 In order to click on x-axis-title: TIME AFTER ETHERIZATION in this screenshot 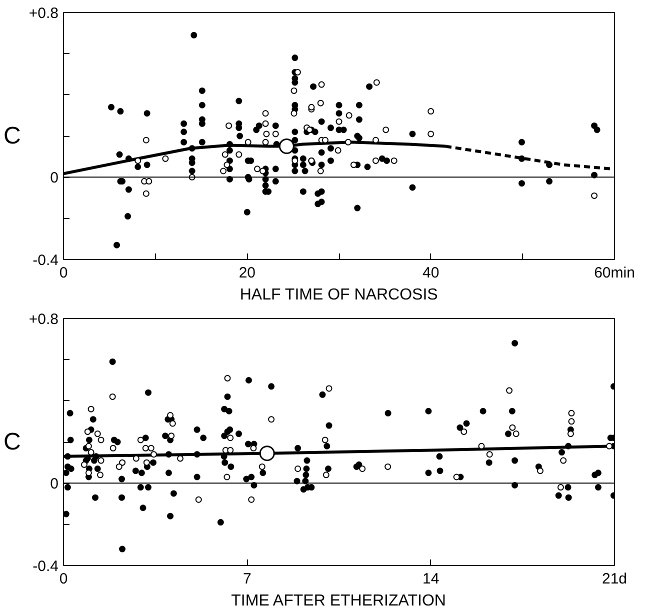, I will do `click(338, 601)`.